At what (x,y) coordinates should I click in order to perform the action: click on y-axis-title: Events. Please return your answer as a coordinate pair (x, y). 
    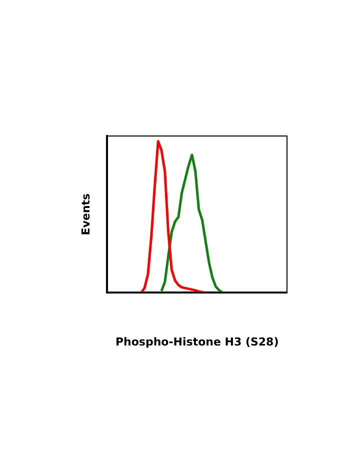
    Looking at the image, I should click on (85, 214).